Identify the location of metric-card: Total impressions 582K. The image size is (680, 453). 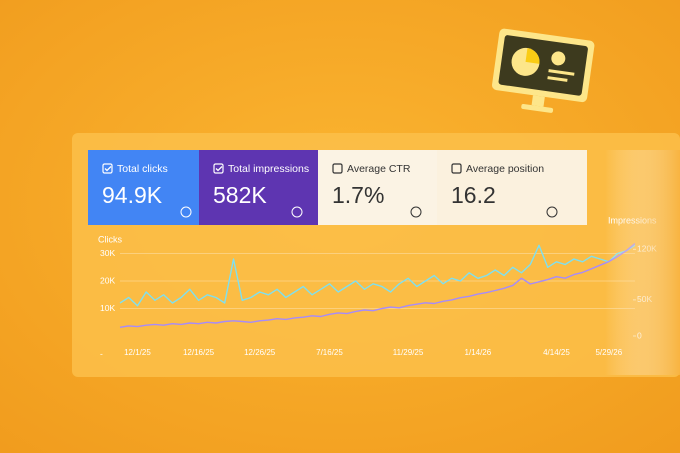
(258, 187).